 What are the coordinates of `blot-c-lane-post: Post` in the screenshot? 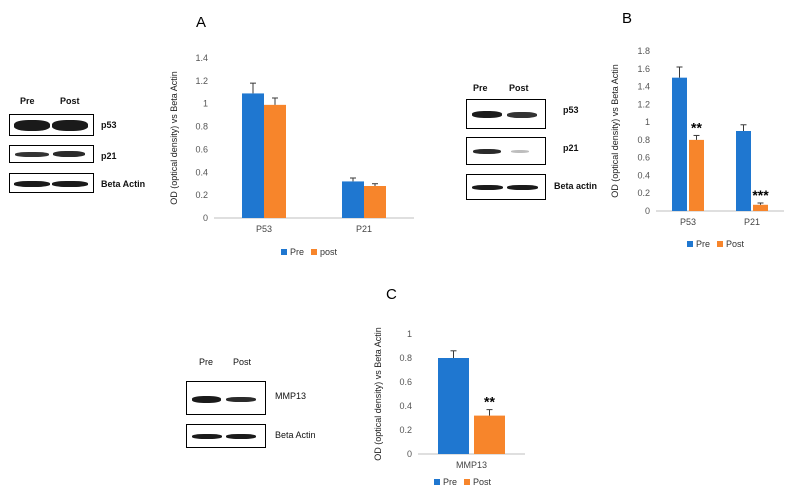 It's located at (242, 362).